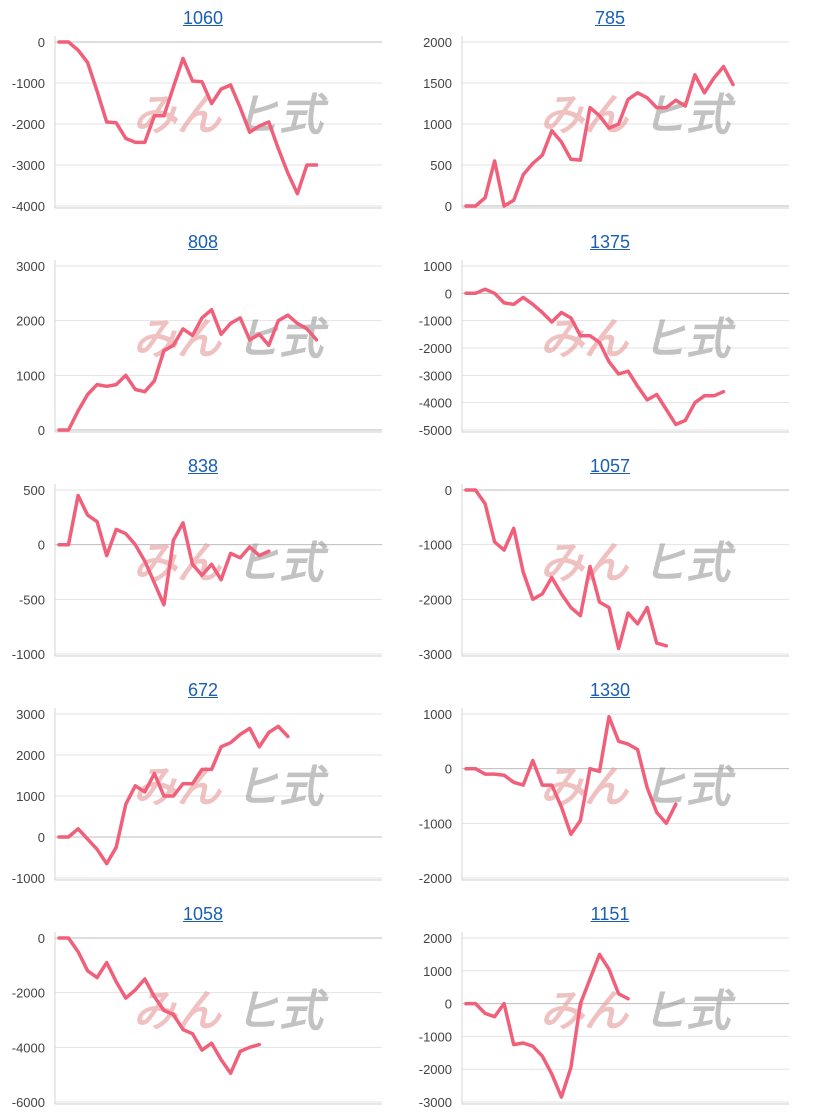 The height and width of the screenshot is (1120, 813). I want to click on chart-panel-1: 0 -1000 -2000 -3000 -4000 みん ヒ式 1060, so click(203, 112).